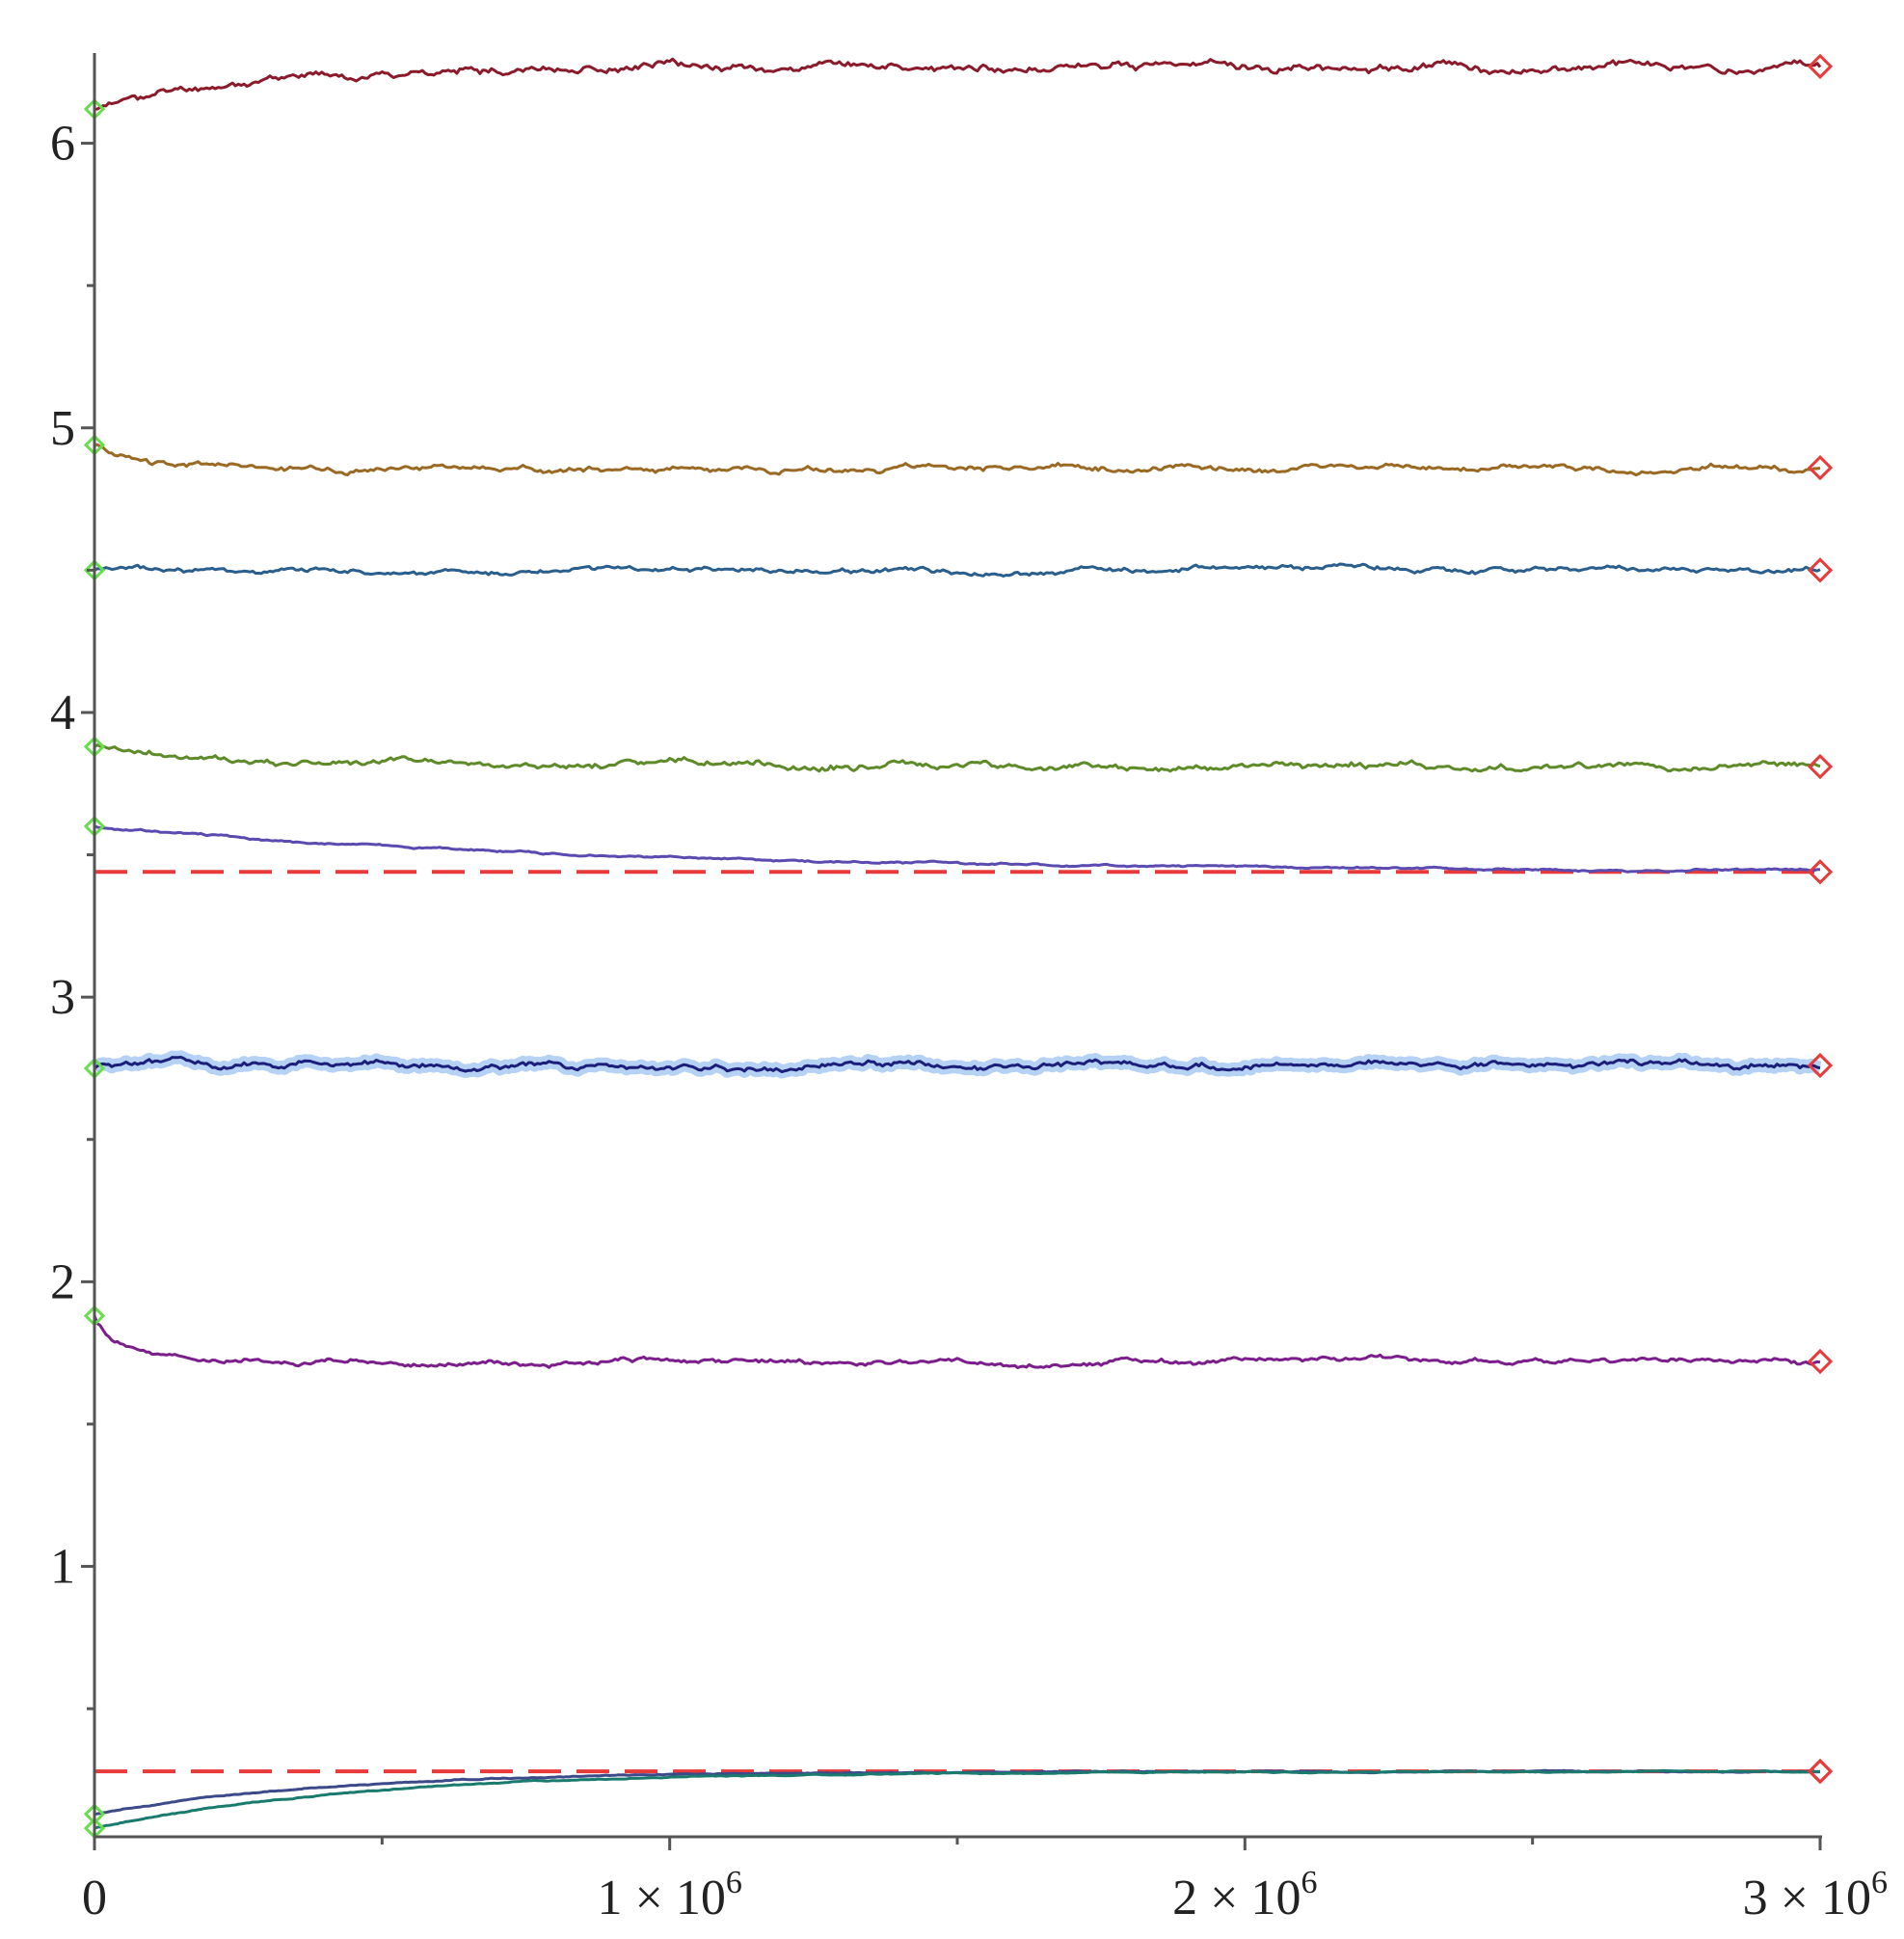 This screenshot has width=1904, height=1939. What do you see at coordinates (62, 428) in the screenshot?
I see `y-tick-label: 5` at bounding box center [62, 428].